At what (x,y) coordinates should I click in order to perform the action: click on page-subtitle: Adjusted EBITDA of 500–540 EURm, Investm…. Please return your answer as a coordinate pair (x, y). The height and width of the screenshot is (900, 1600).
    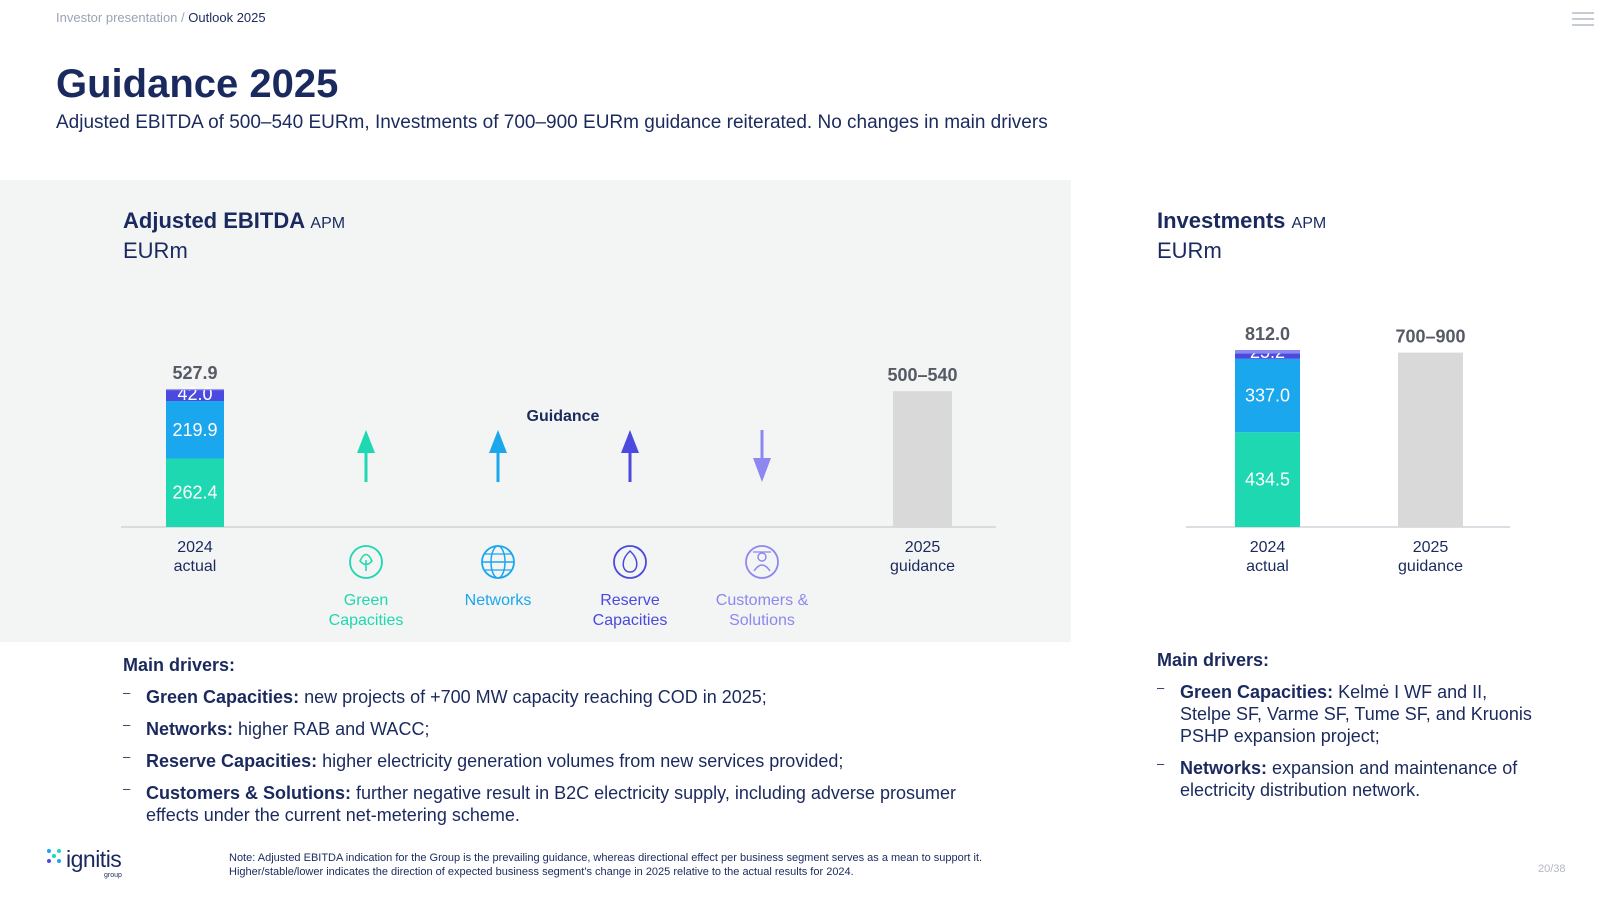
    Looking at the image, I should click on (552, 122).